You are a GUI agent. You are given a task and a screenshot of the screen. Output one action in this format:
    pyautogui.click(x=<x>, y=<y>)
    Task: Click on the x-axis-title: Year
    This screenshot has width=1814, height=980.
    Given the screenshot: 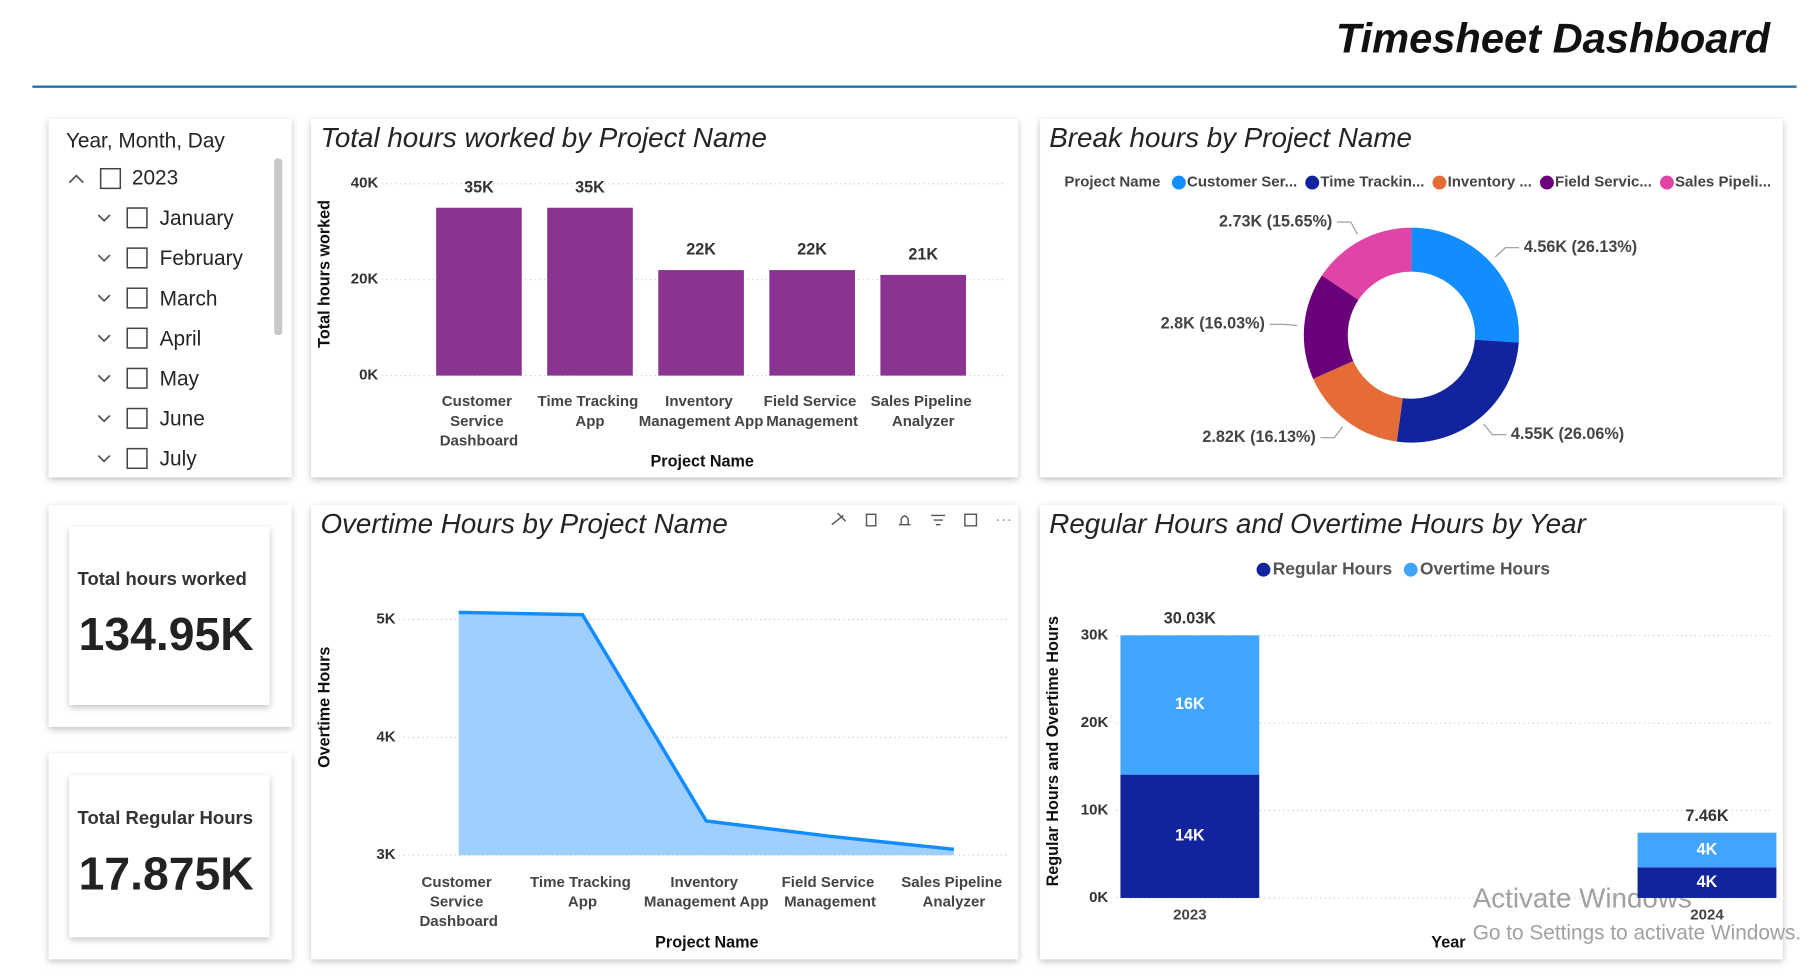 What is the action you would take?
    pyautogui.click(x=1448, y=942)
    